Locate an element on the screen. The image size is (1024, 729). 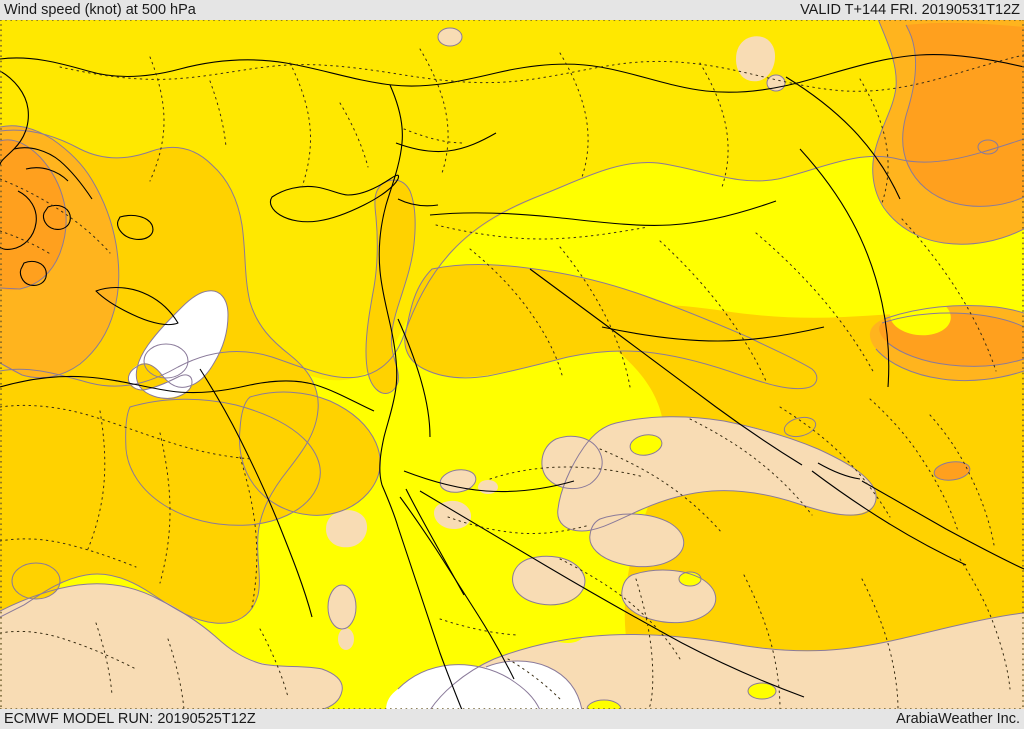
coastline-crete is located at coordinates (137, 306).